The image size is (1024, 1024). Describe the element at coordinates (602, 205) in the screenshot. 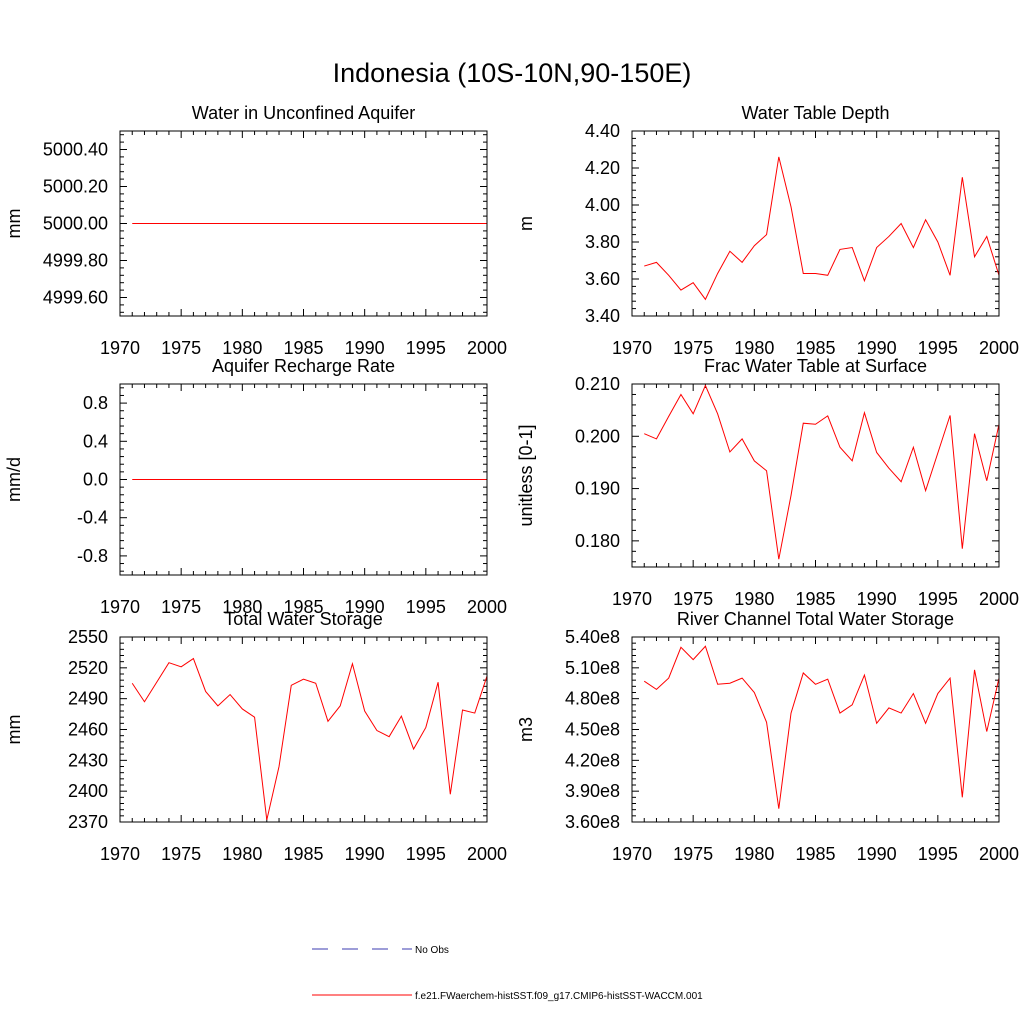

I see `y-tick-label: 4.00` at that location.